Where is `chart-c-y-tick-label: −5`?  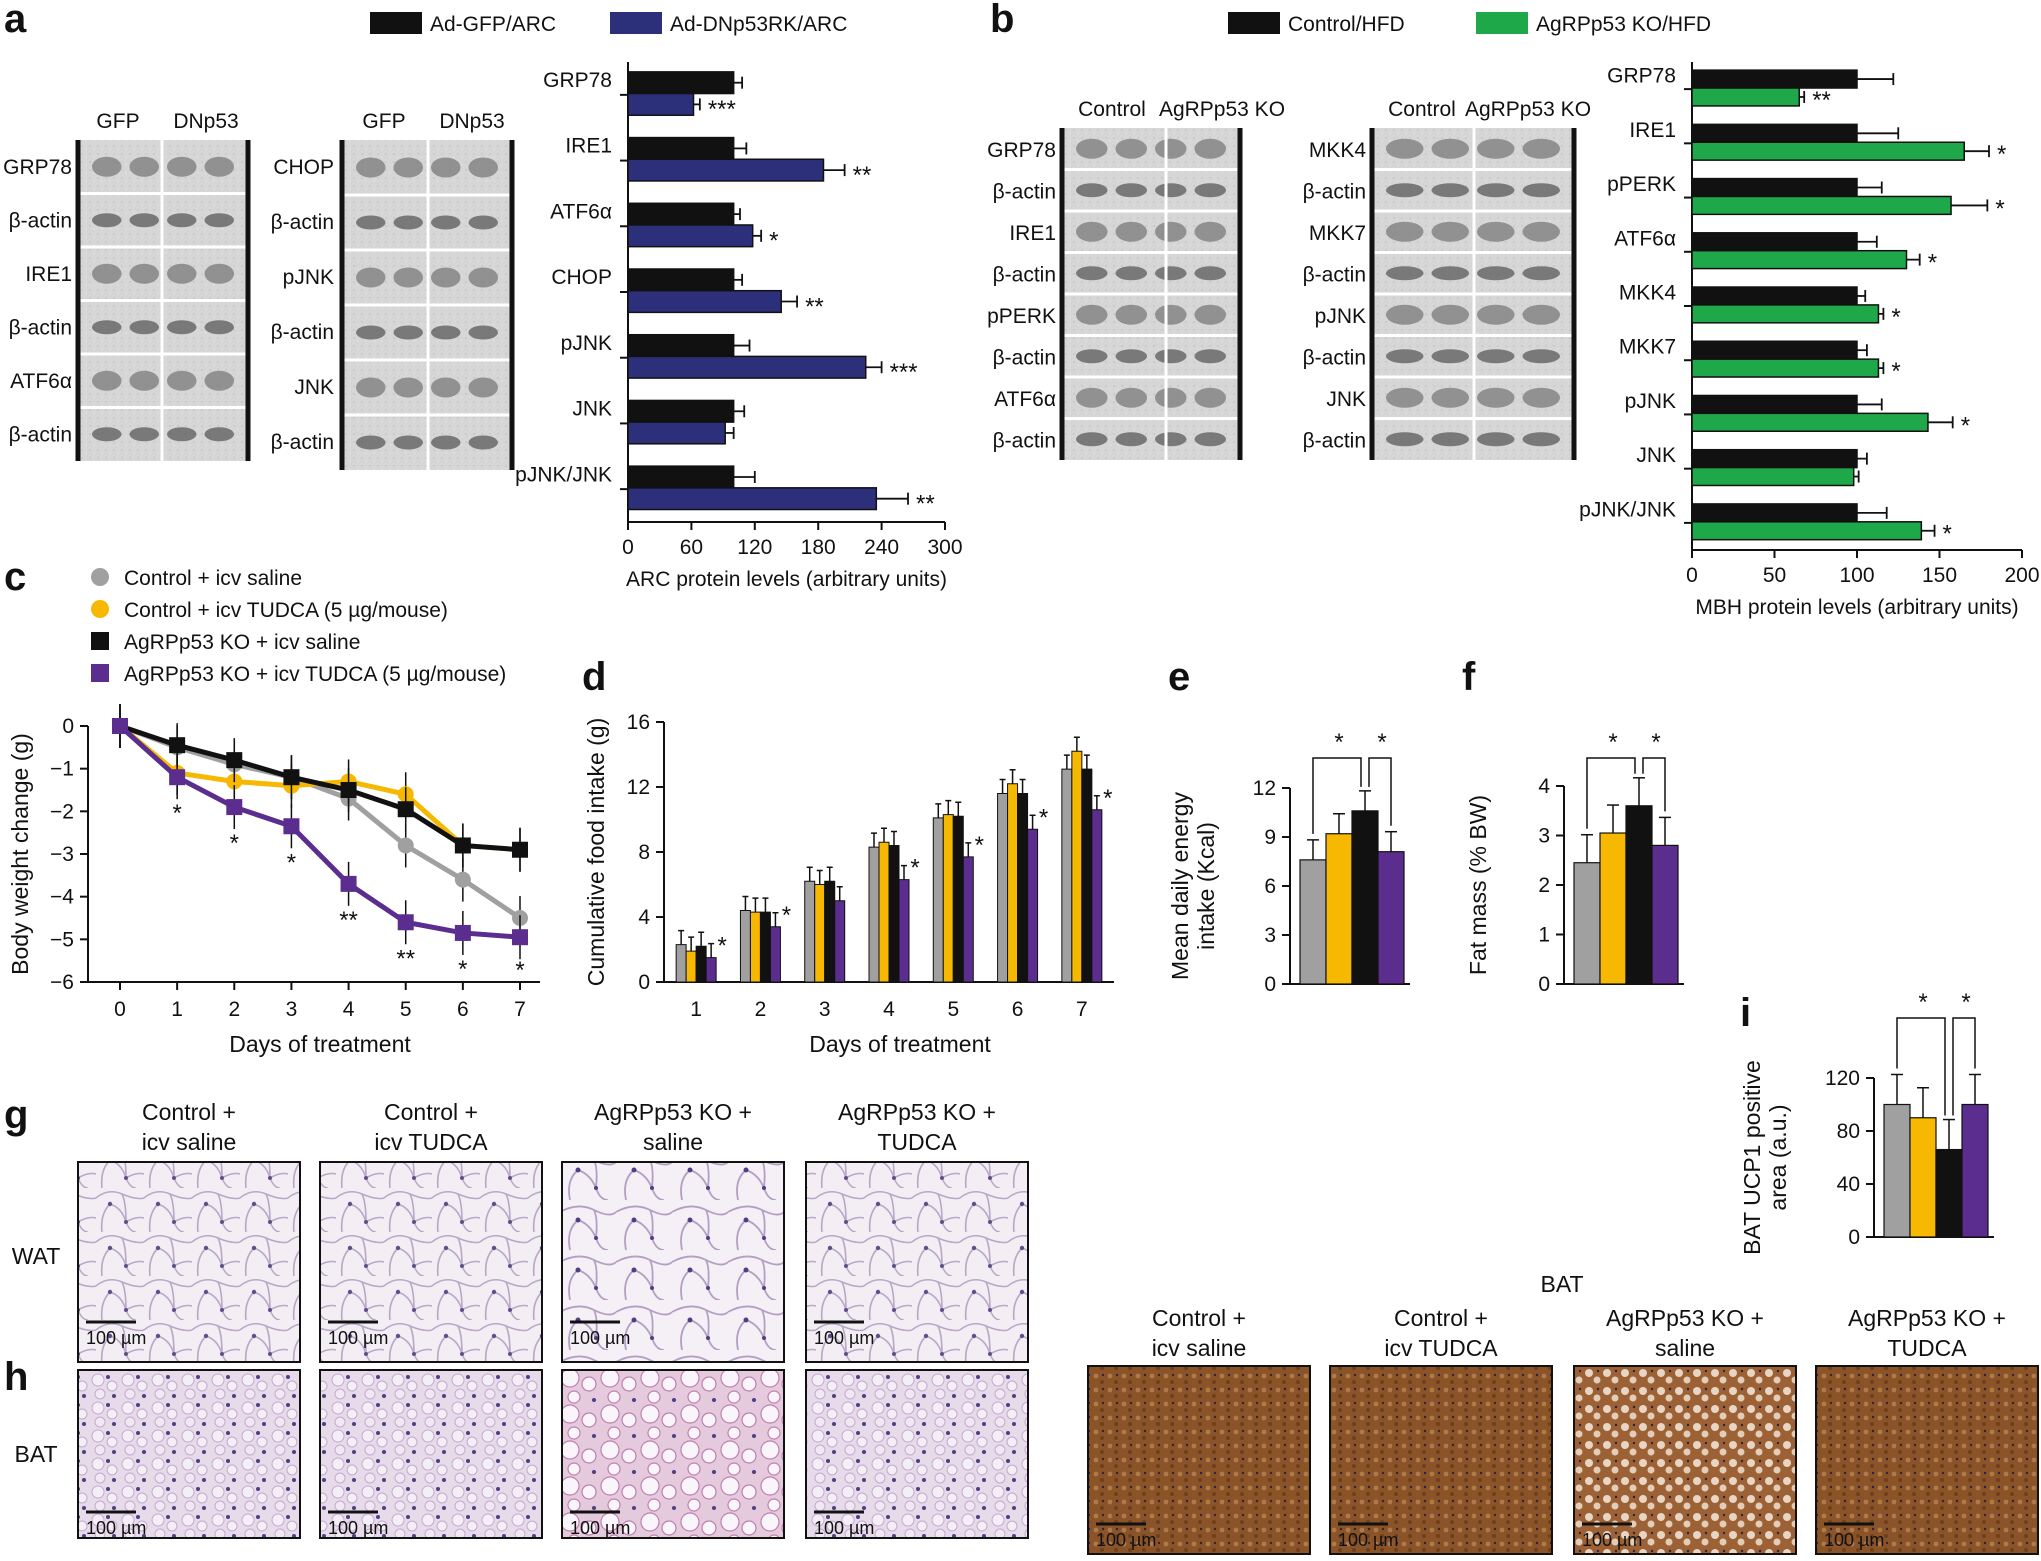
chart-c-y-tick-label: −5 is located at coordinates (62, 939).